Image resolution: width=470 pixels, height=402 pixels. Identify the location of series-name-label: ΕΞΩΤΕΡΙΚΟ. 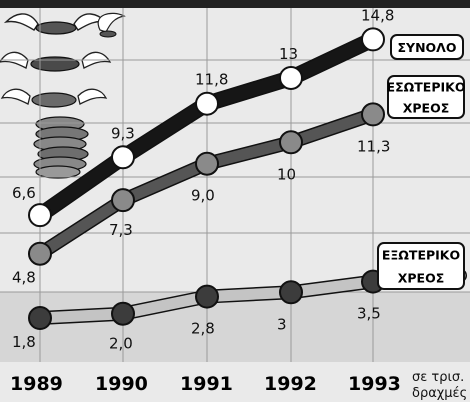
(421, 255).